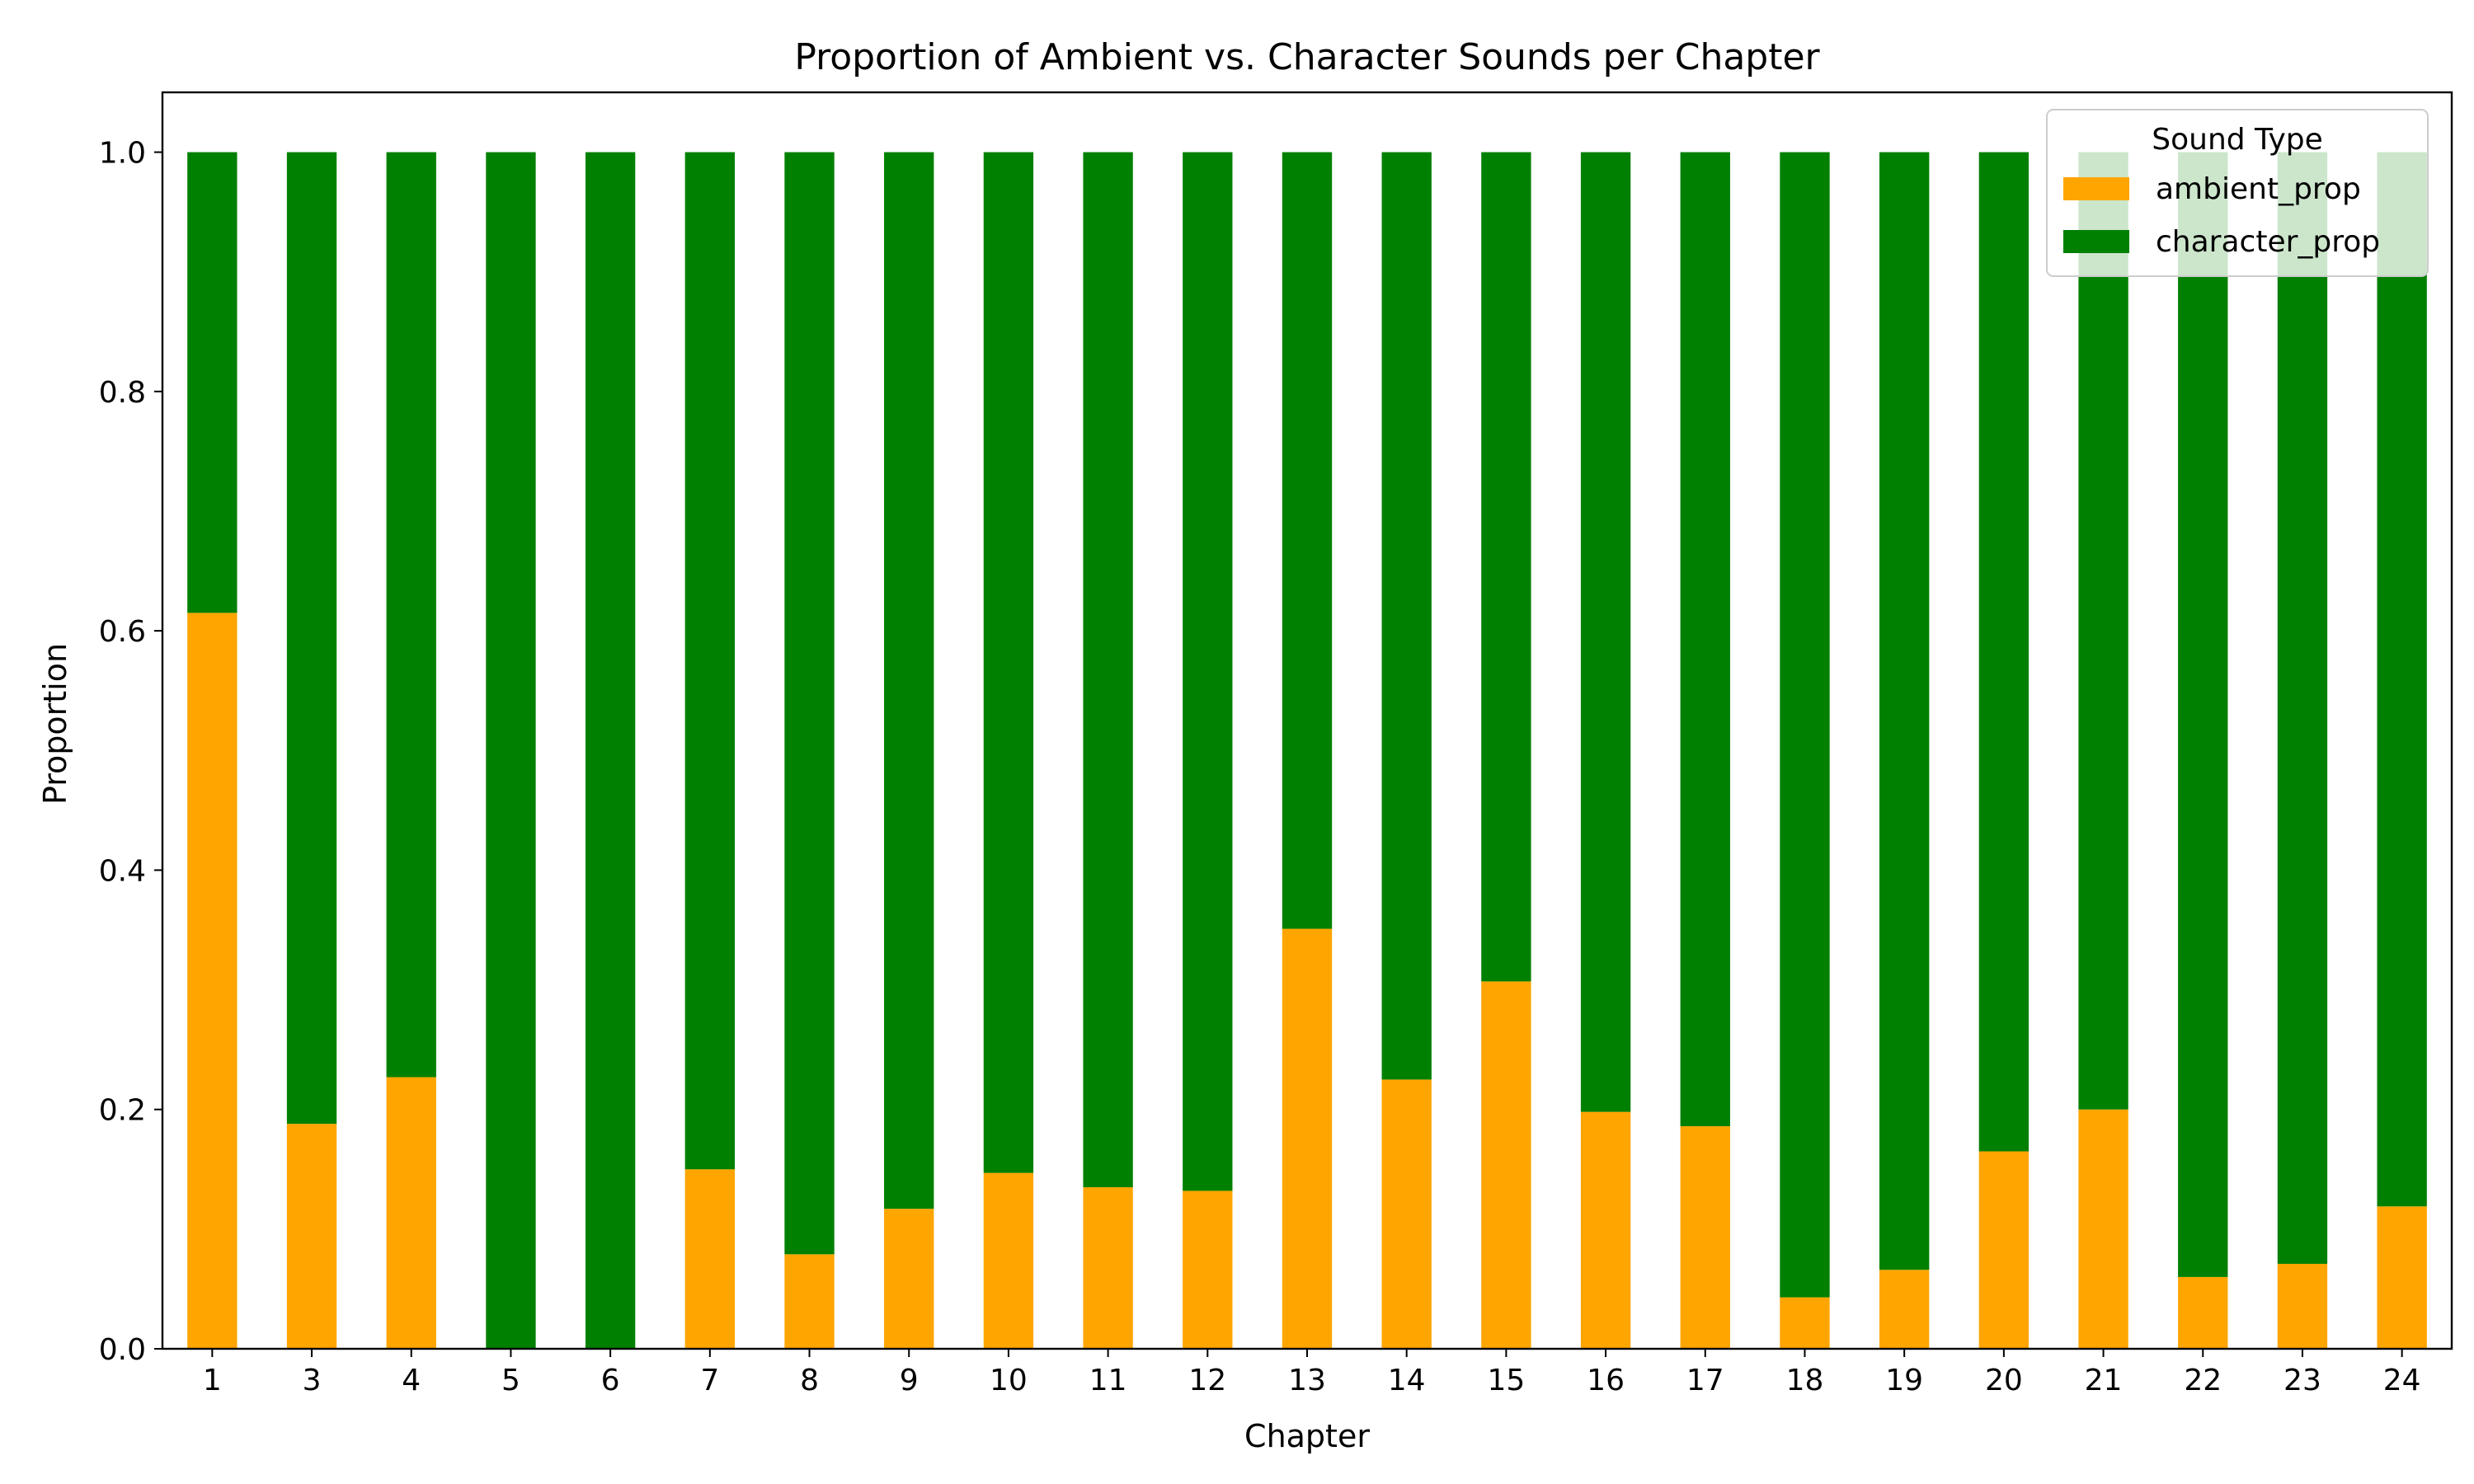 Image resolution: width=2474 pixels, height=1484 pixels. What do you see at coordinates (1705, 1380) in the screenshot?
I see `x-tick-label: 17` at bounding box center [1705, 1380].